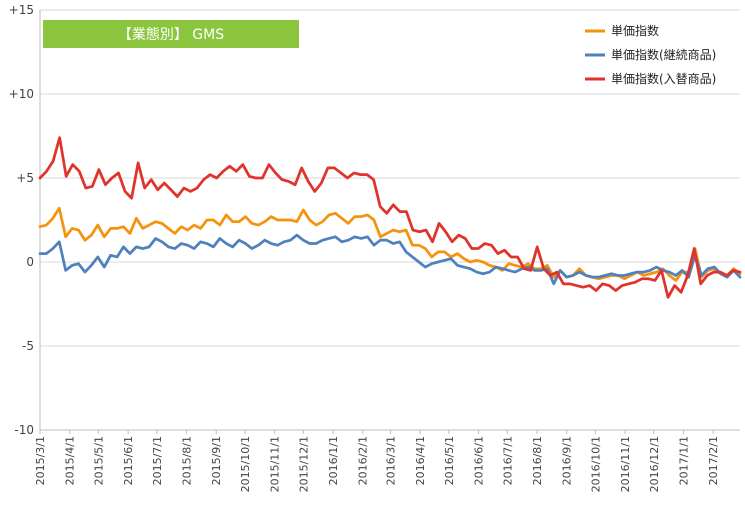 The width and height of the screenshot is (745, 510). I want to click on chart-title-background, so click(171, 34).